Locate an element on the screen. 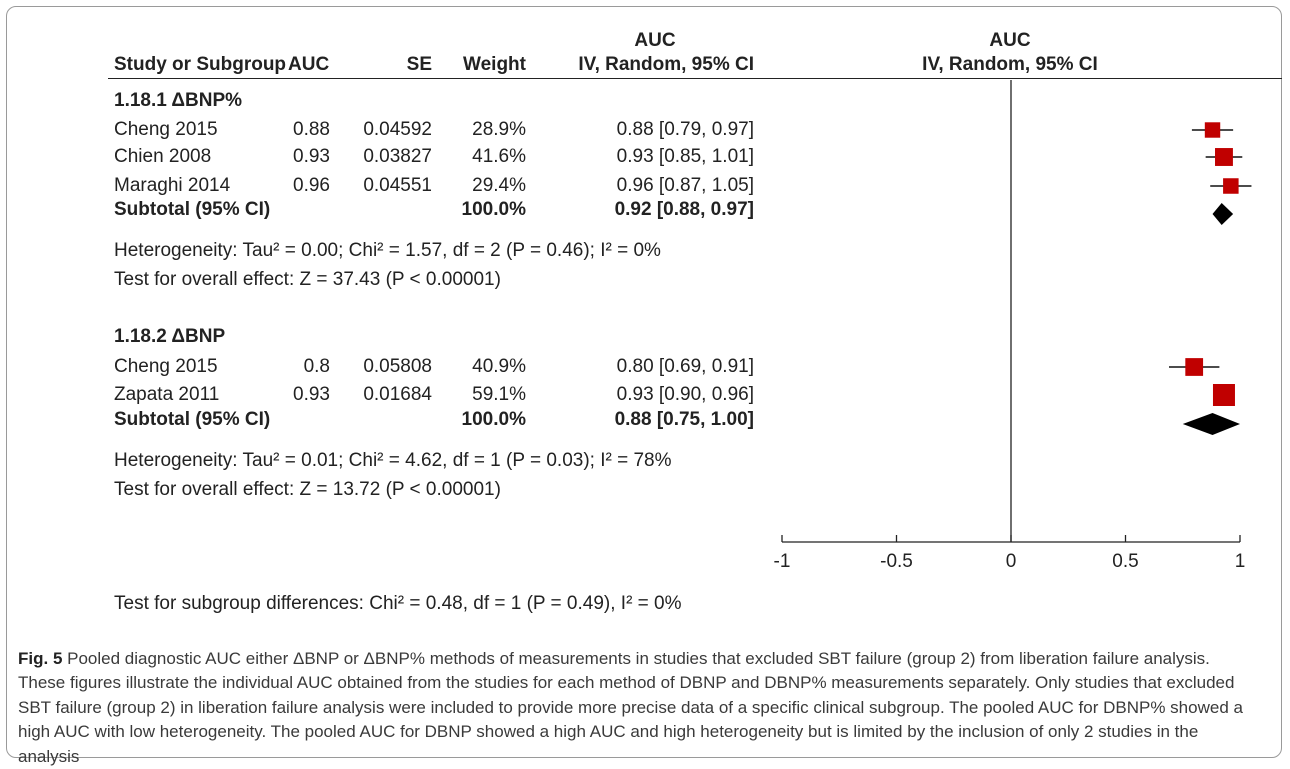 This screenshot has height=769, width=1290. study-se: 0.04551 is located at coordinates (397, 185).